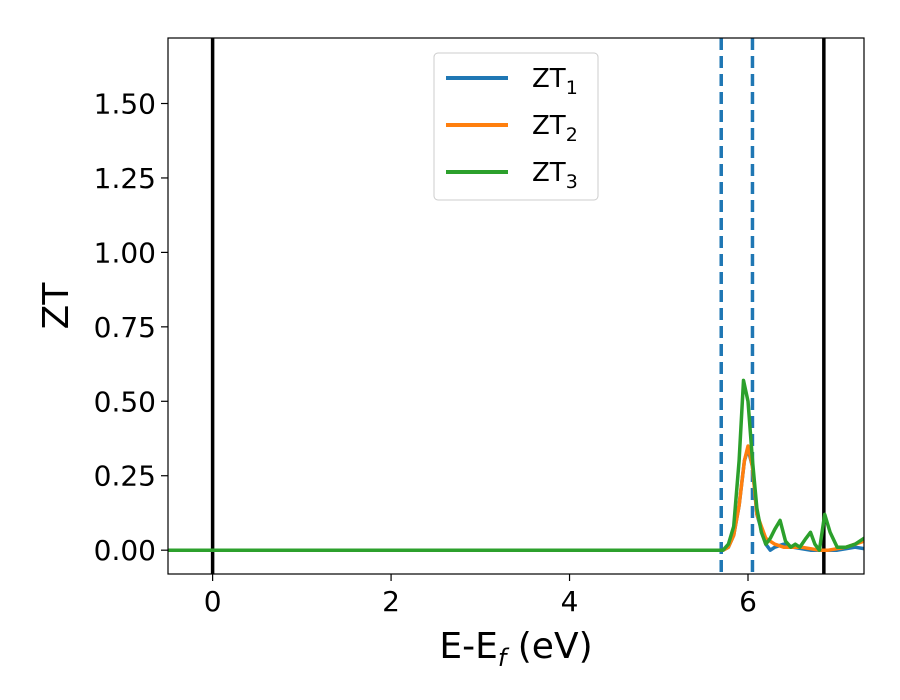 The width and height of the screenshot is (900, 700). What do you see at coordinates (748, 601) in the screenshot?
I see `x-tick-label: 6` at bounding box center [748, 601].